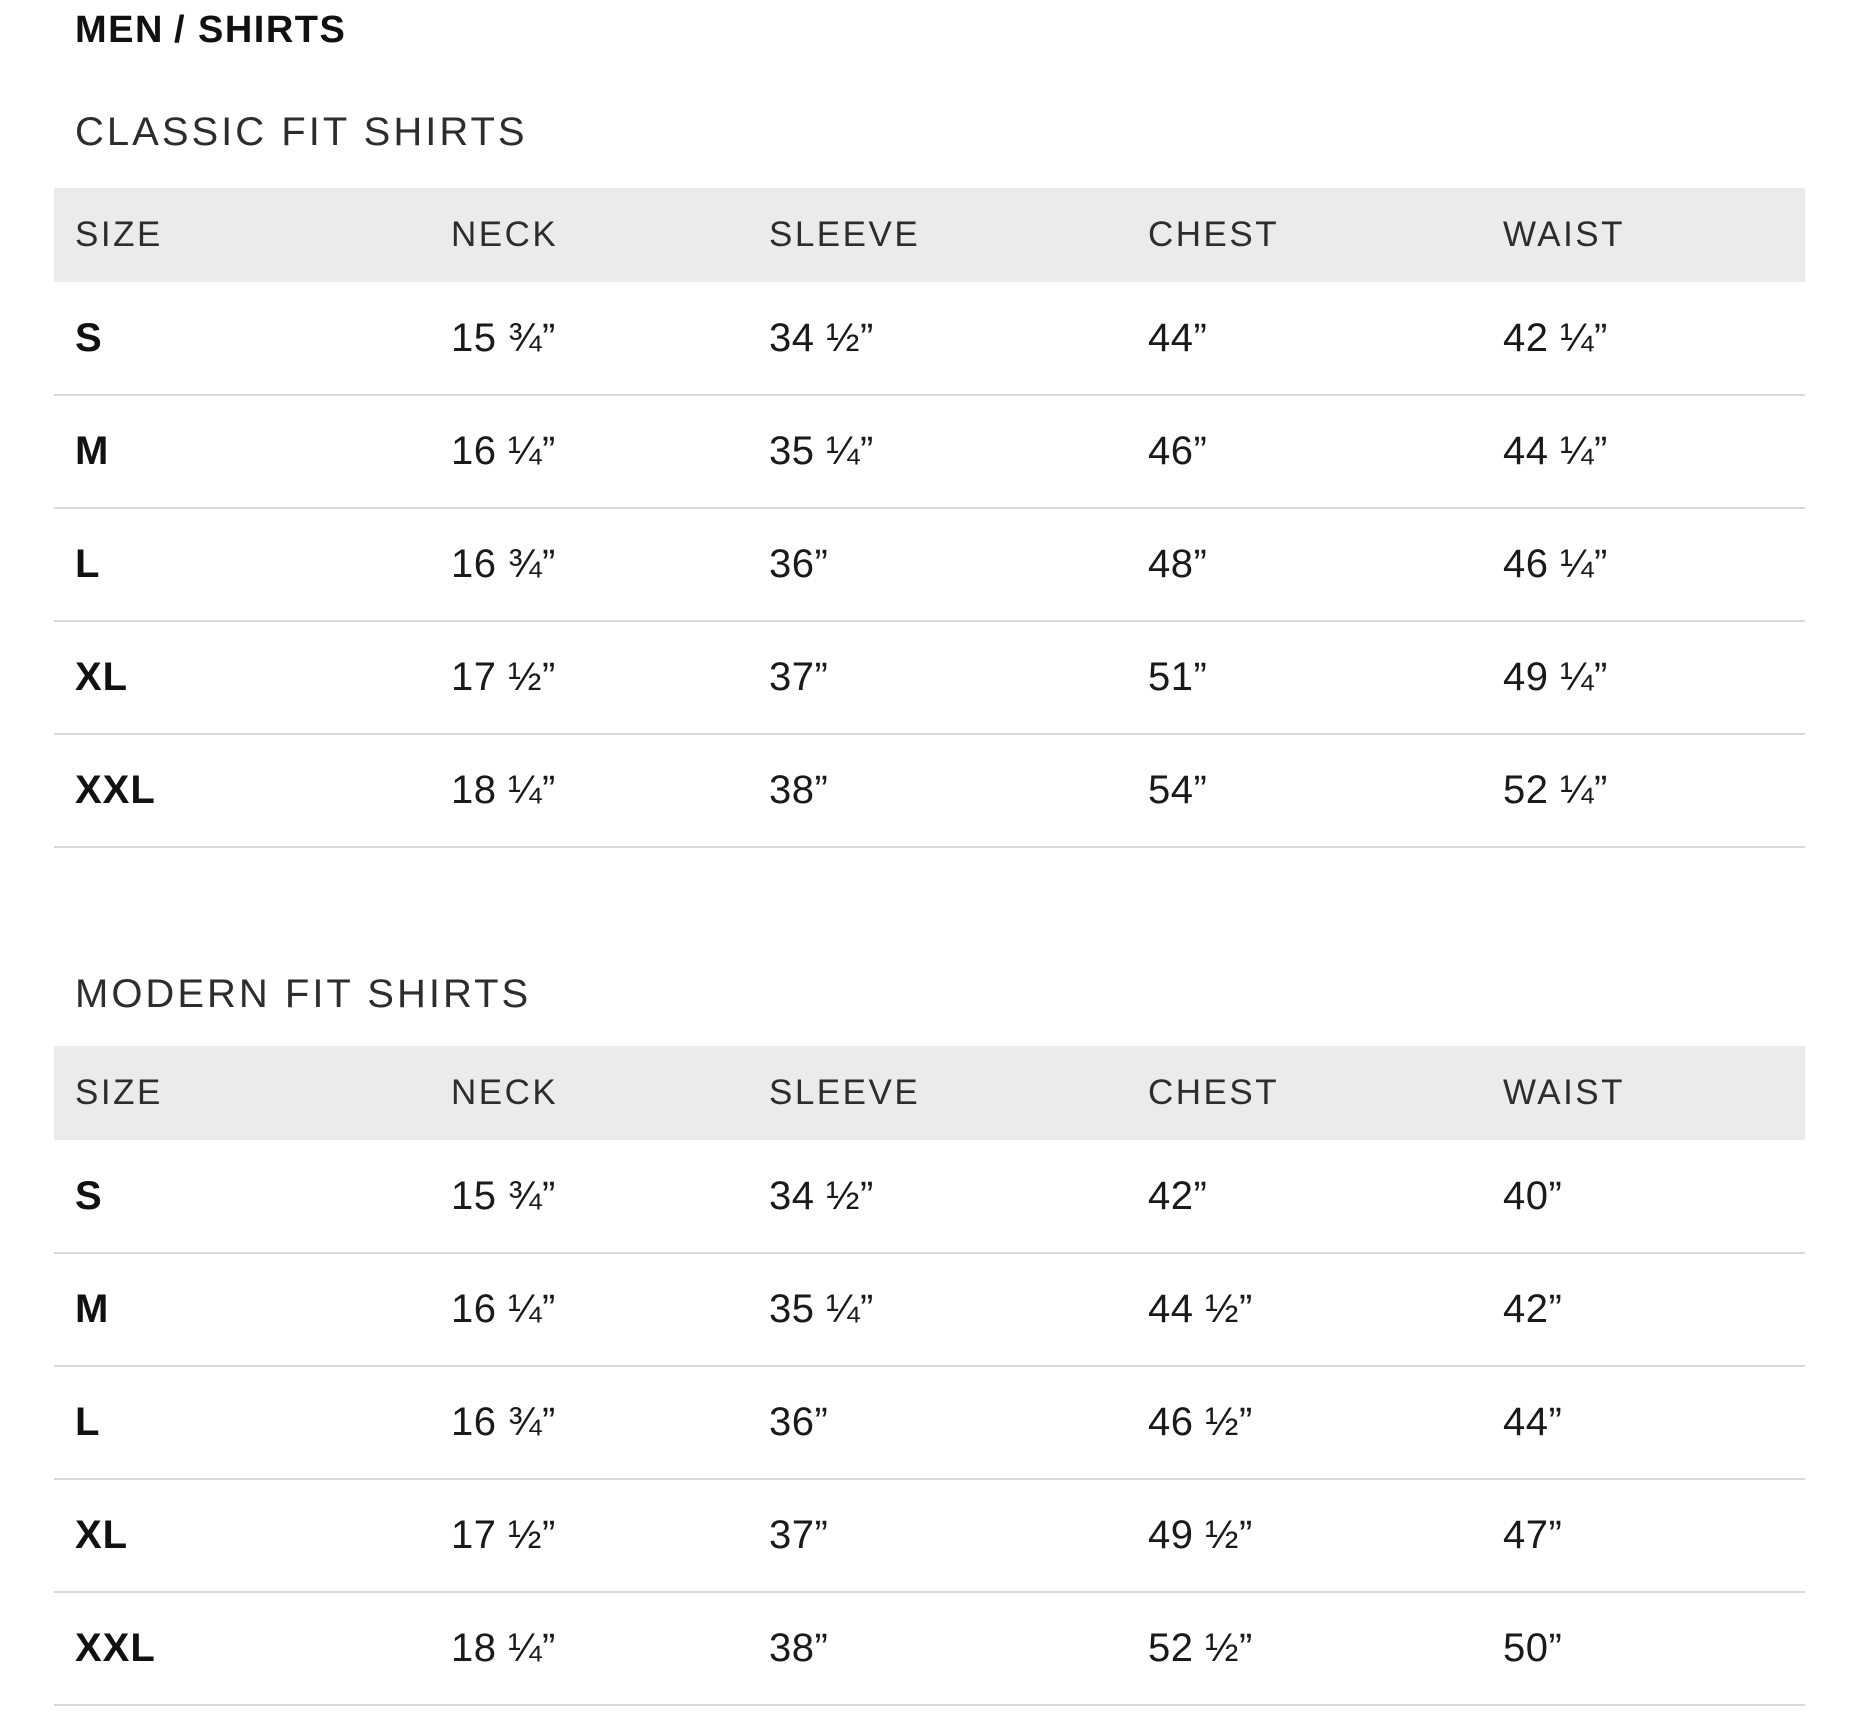 This screenshot has height=1727, width=1859. I want to click on table-row: XL 17 ½” 37” 49 ½” 47”, so click(929, 1536).